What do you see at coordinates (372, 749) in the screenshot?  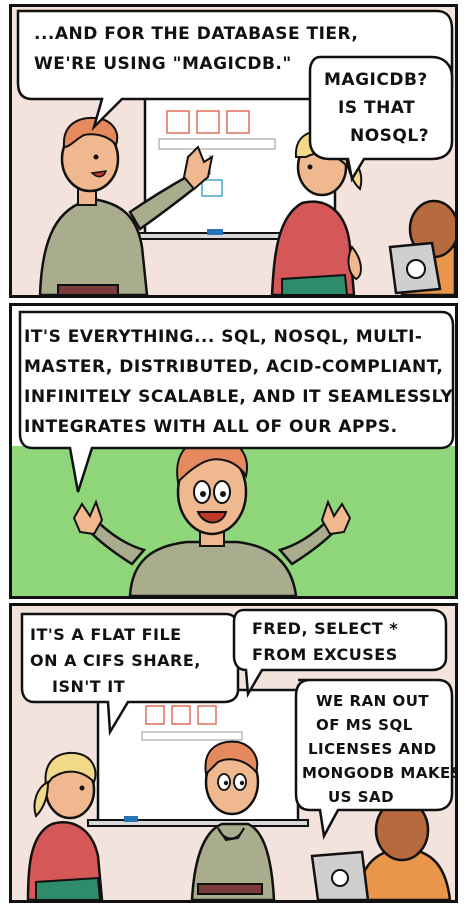 I see `bubble-line: LICENSES AND` at bounding box center [372, 749].